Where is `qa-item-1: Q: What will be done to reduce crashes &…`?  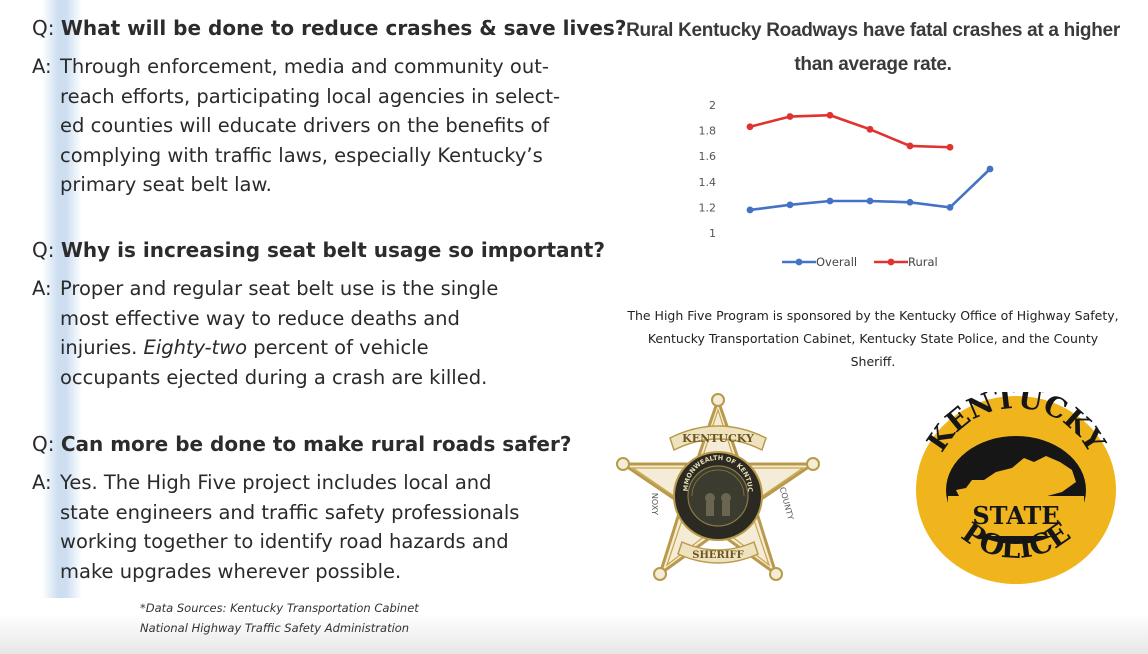 qa-item-1: Q: What will be done to reduce crashes &… is located at coordinates (329, 107).